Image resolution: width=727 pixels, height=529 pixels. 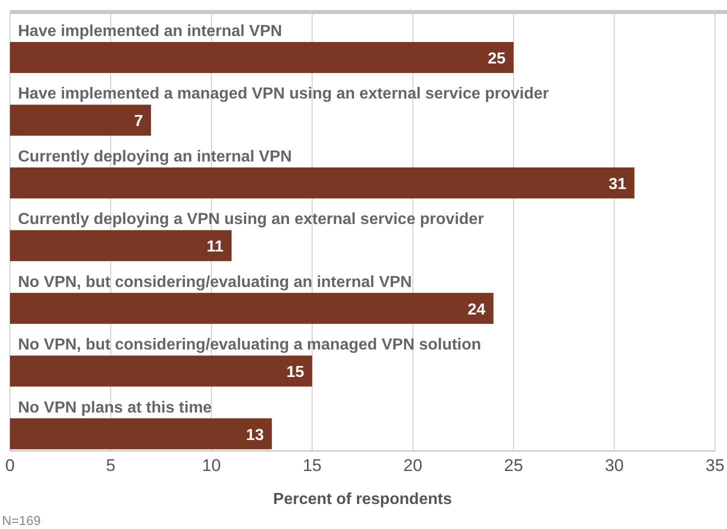 I want to click on y-tick-label: Currently deploying an internal VPN, so click(x=155, y=157).